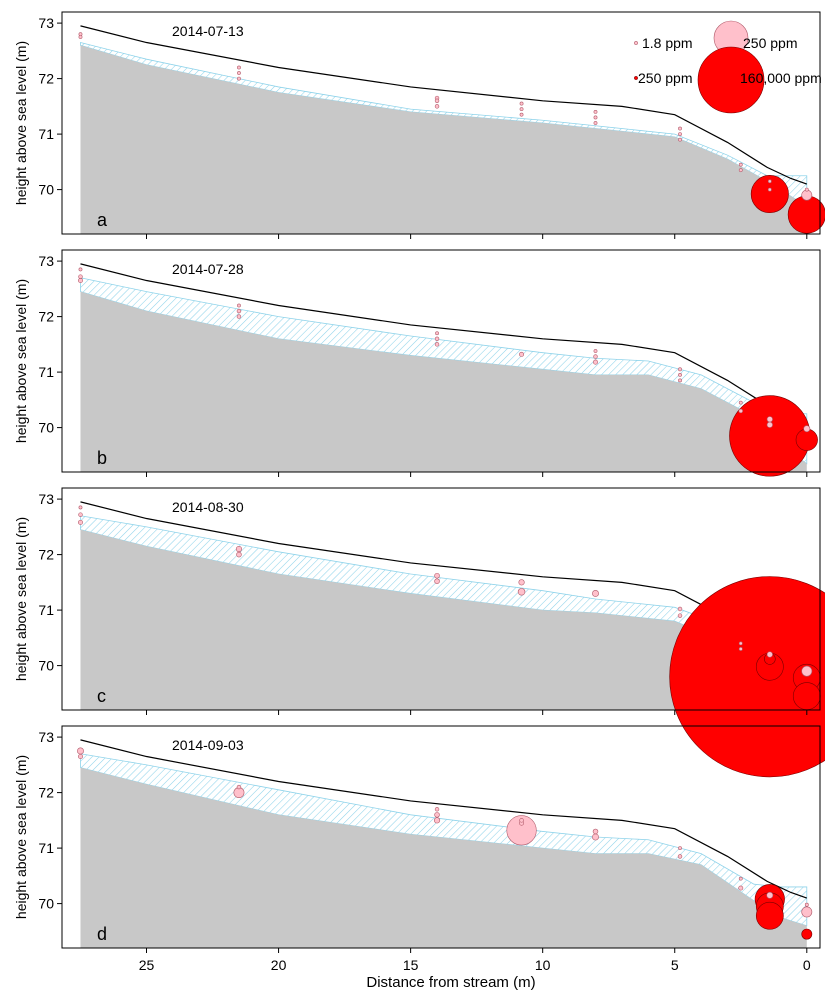 The width and height of the screenshot is (825, 997). I want to click on legend-label: 160,000 ppm, so click(781, 78).